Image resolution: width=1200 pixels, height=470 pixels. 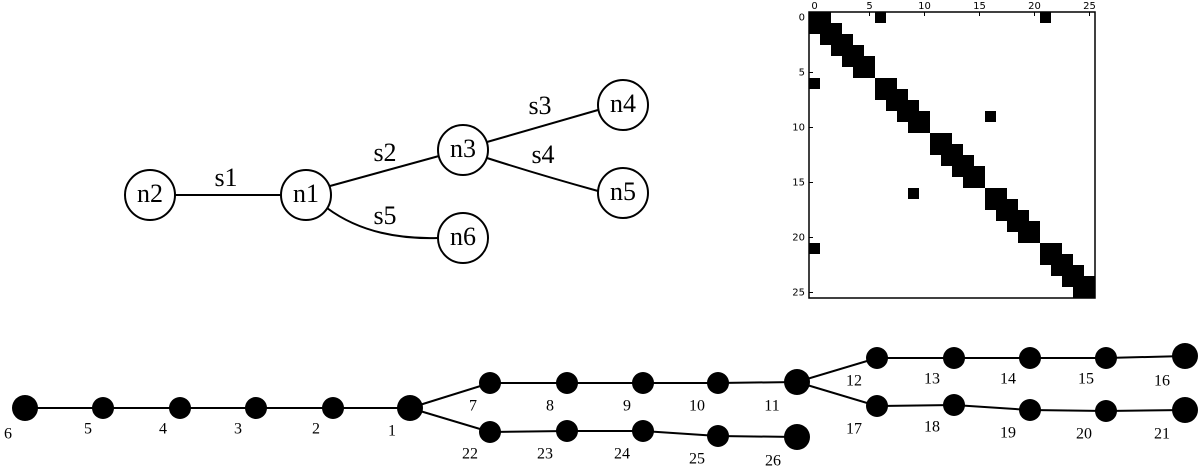 What do you see at coordinates (1034, 6) in the screenshot?
I see `x-tick-label: 20` at bounding box center [1034, 6].